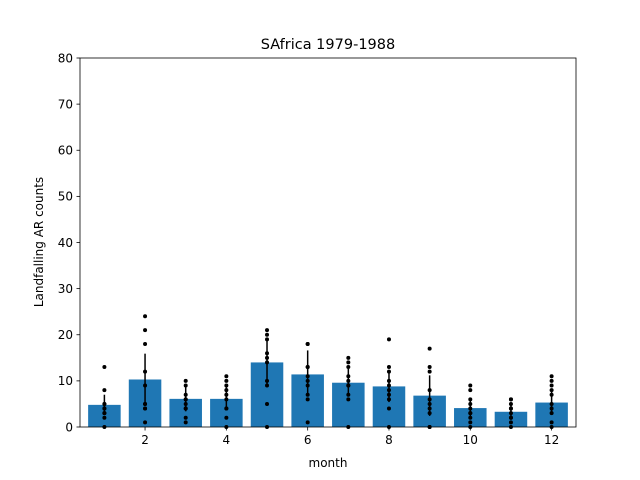 The height and width of the screenshot is (480, 640). I want to click on y-axis-label: Landfalling AR counts, so click(39, 242).